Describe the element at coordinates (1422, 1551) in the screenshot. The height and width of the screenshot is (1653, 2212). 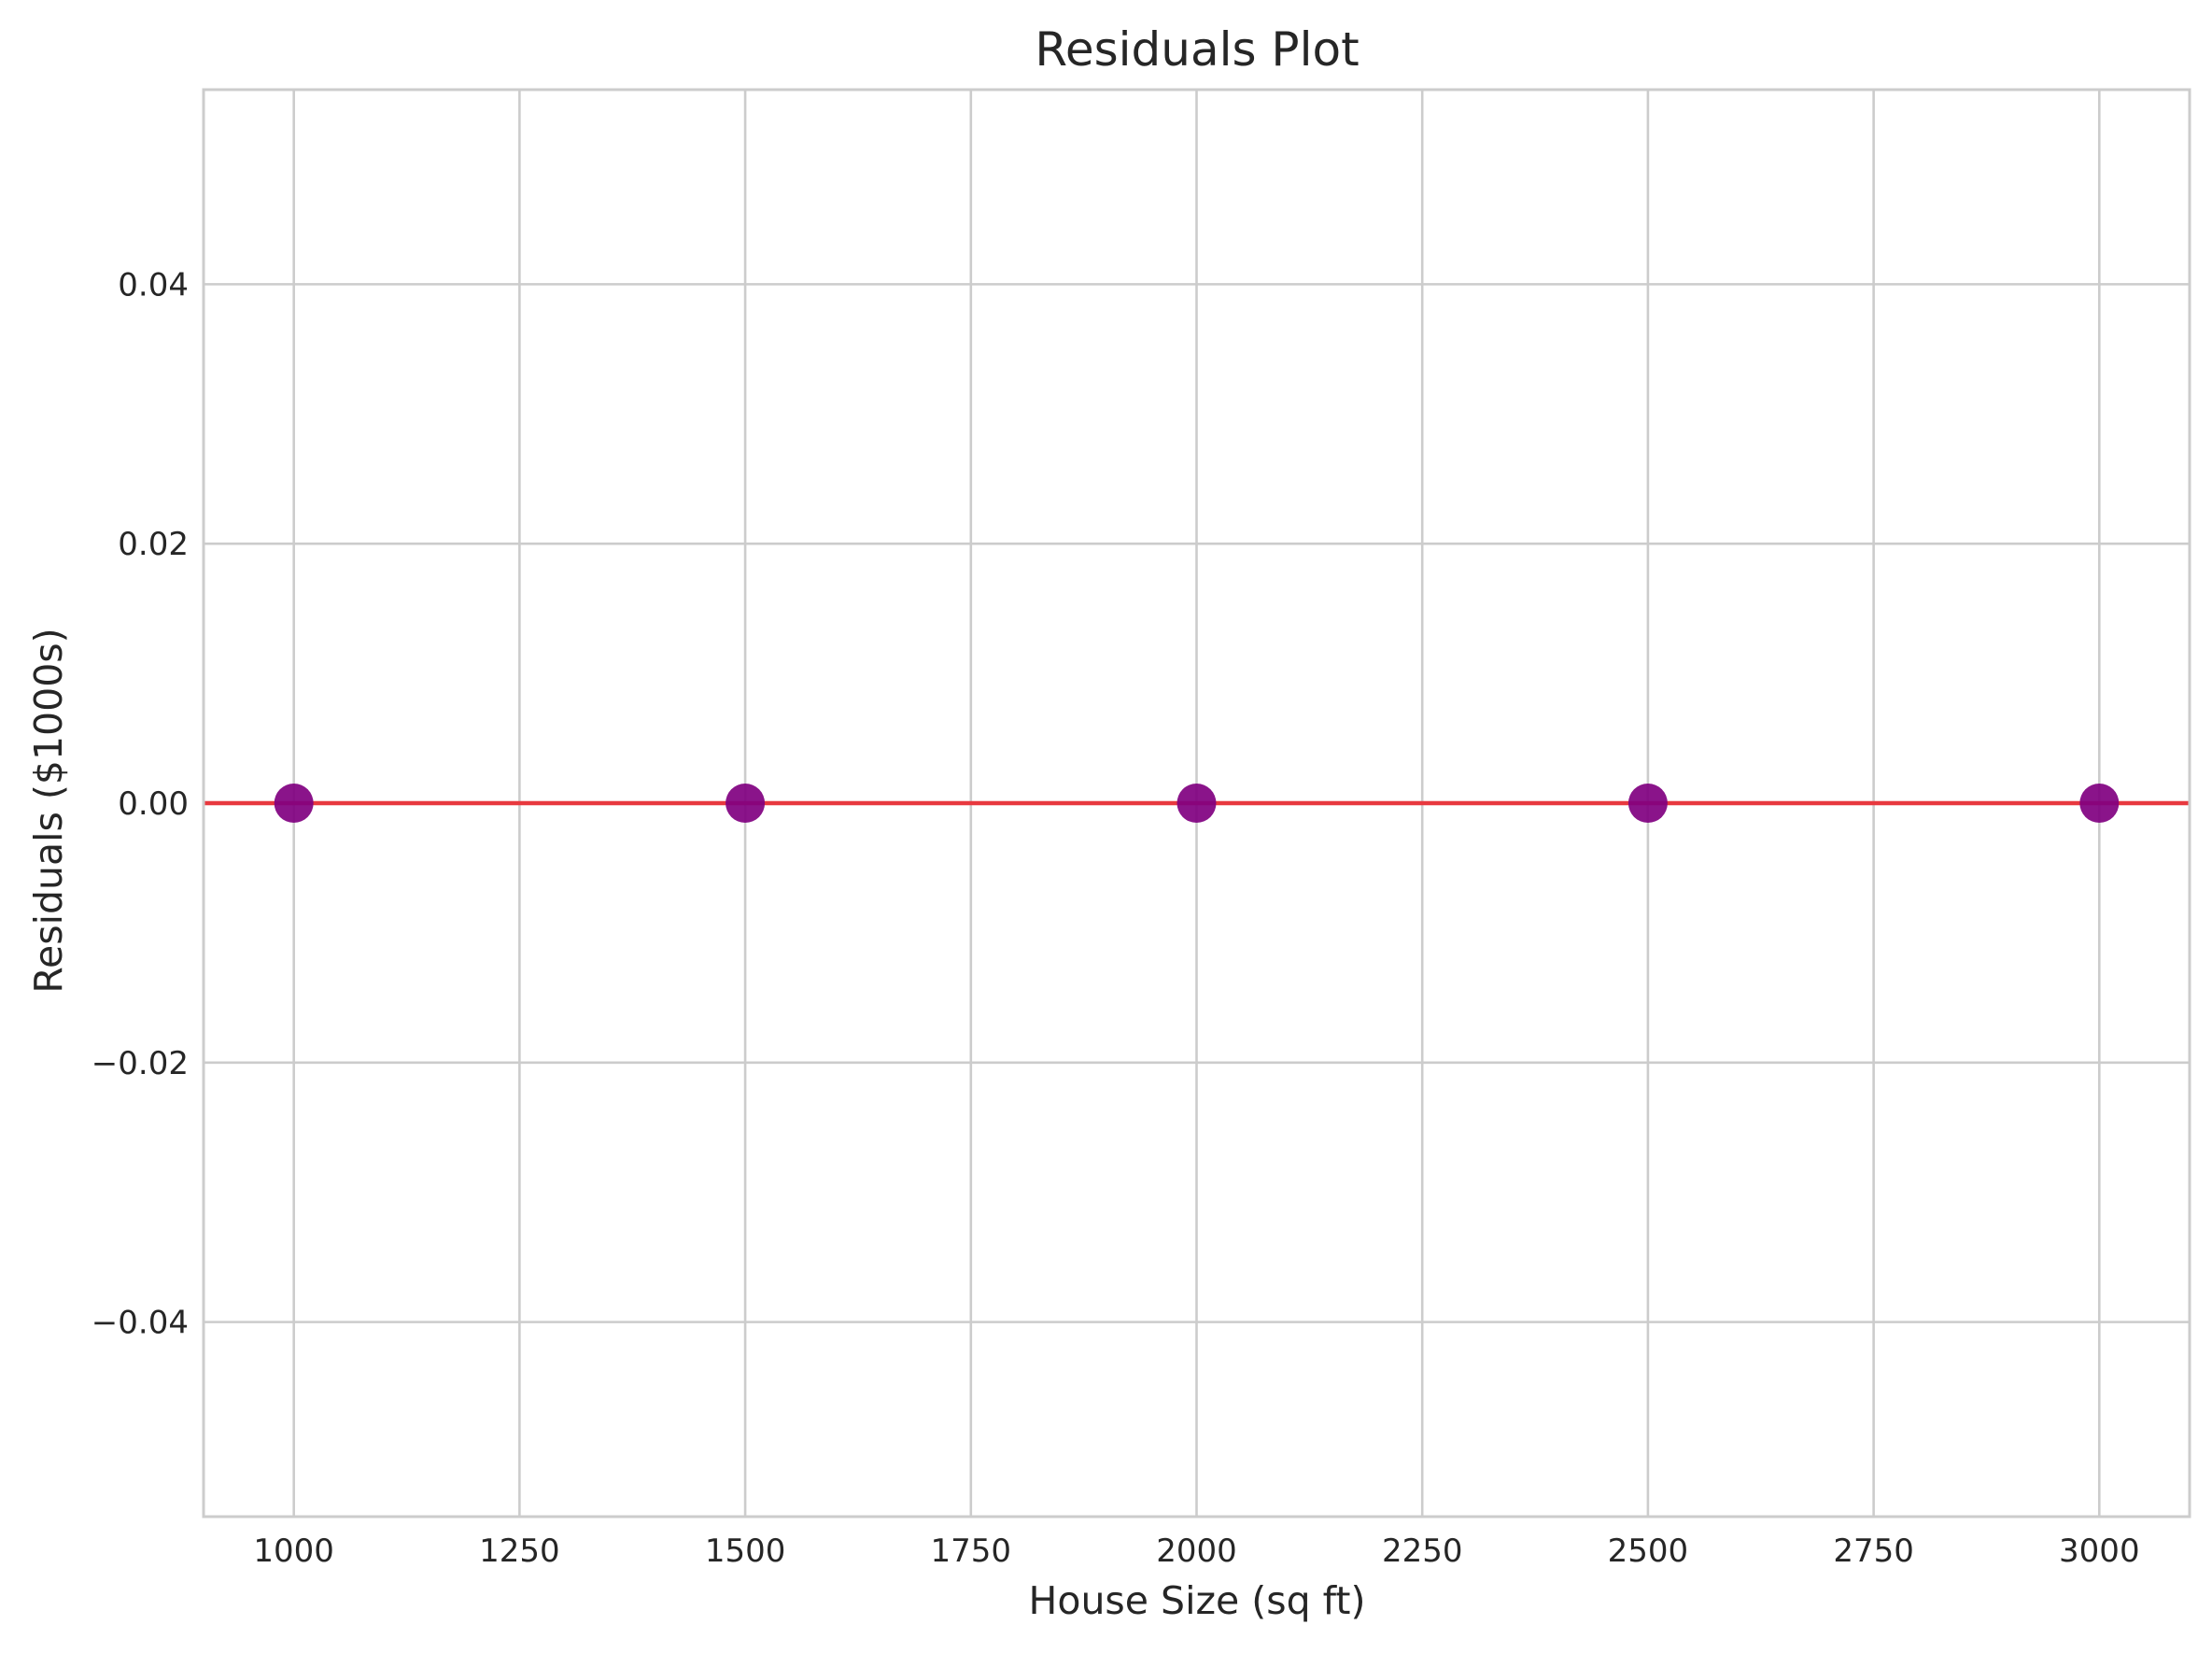
I see `x-tick-label-5: 2250` at that location.